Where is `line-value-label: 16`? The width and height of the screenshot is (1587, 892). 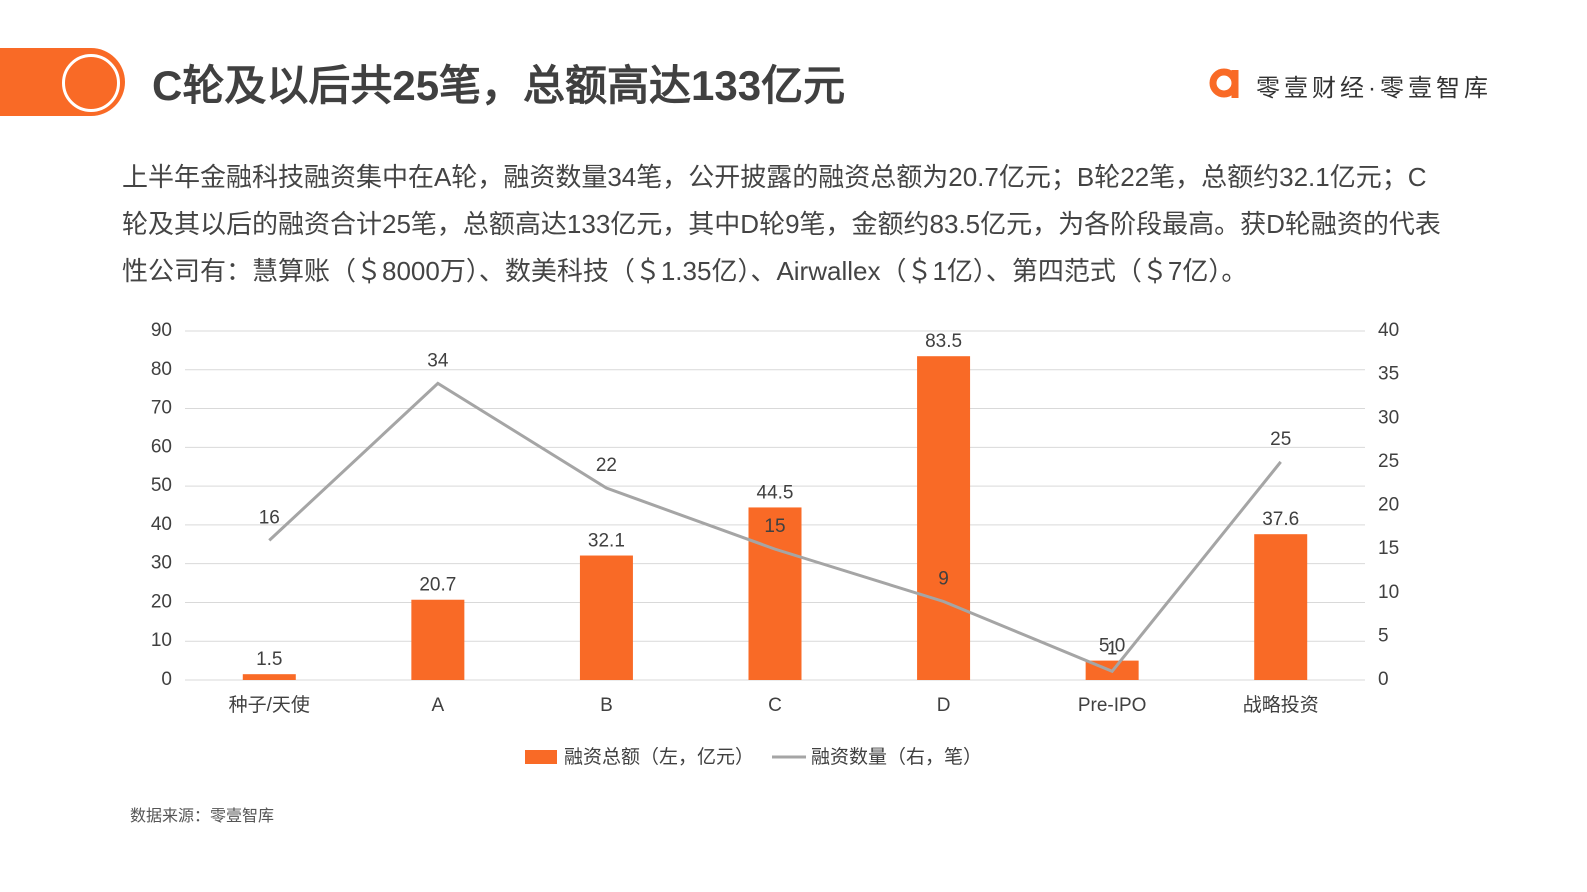
line-value-label: 16 is located at coordinates (269, 517).